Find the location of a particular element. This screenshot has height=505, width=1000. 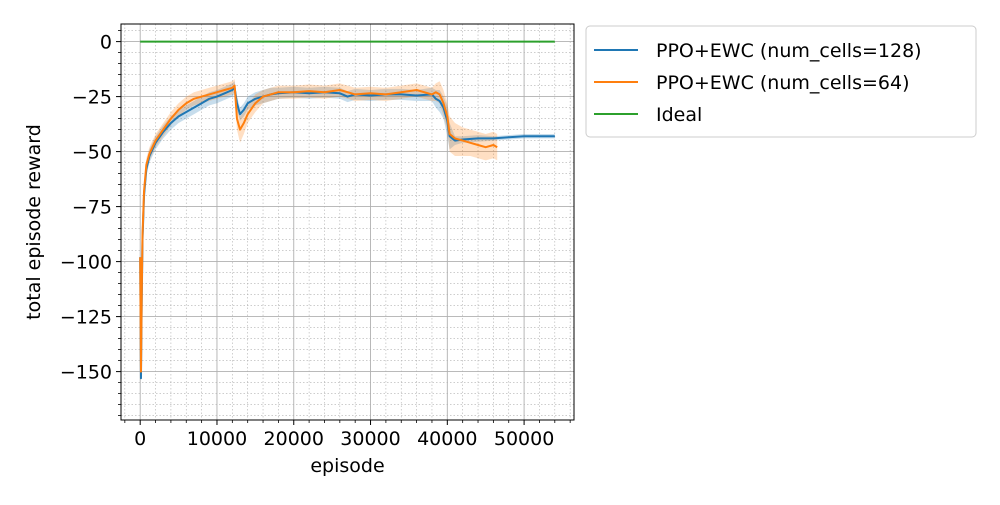

legend-label-3: Ideal is located at coordinates (679, 115).